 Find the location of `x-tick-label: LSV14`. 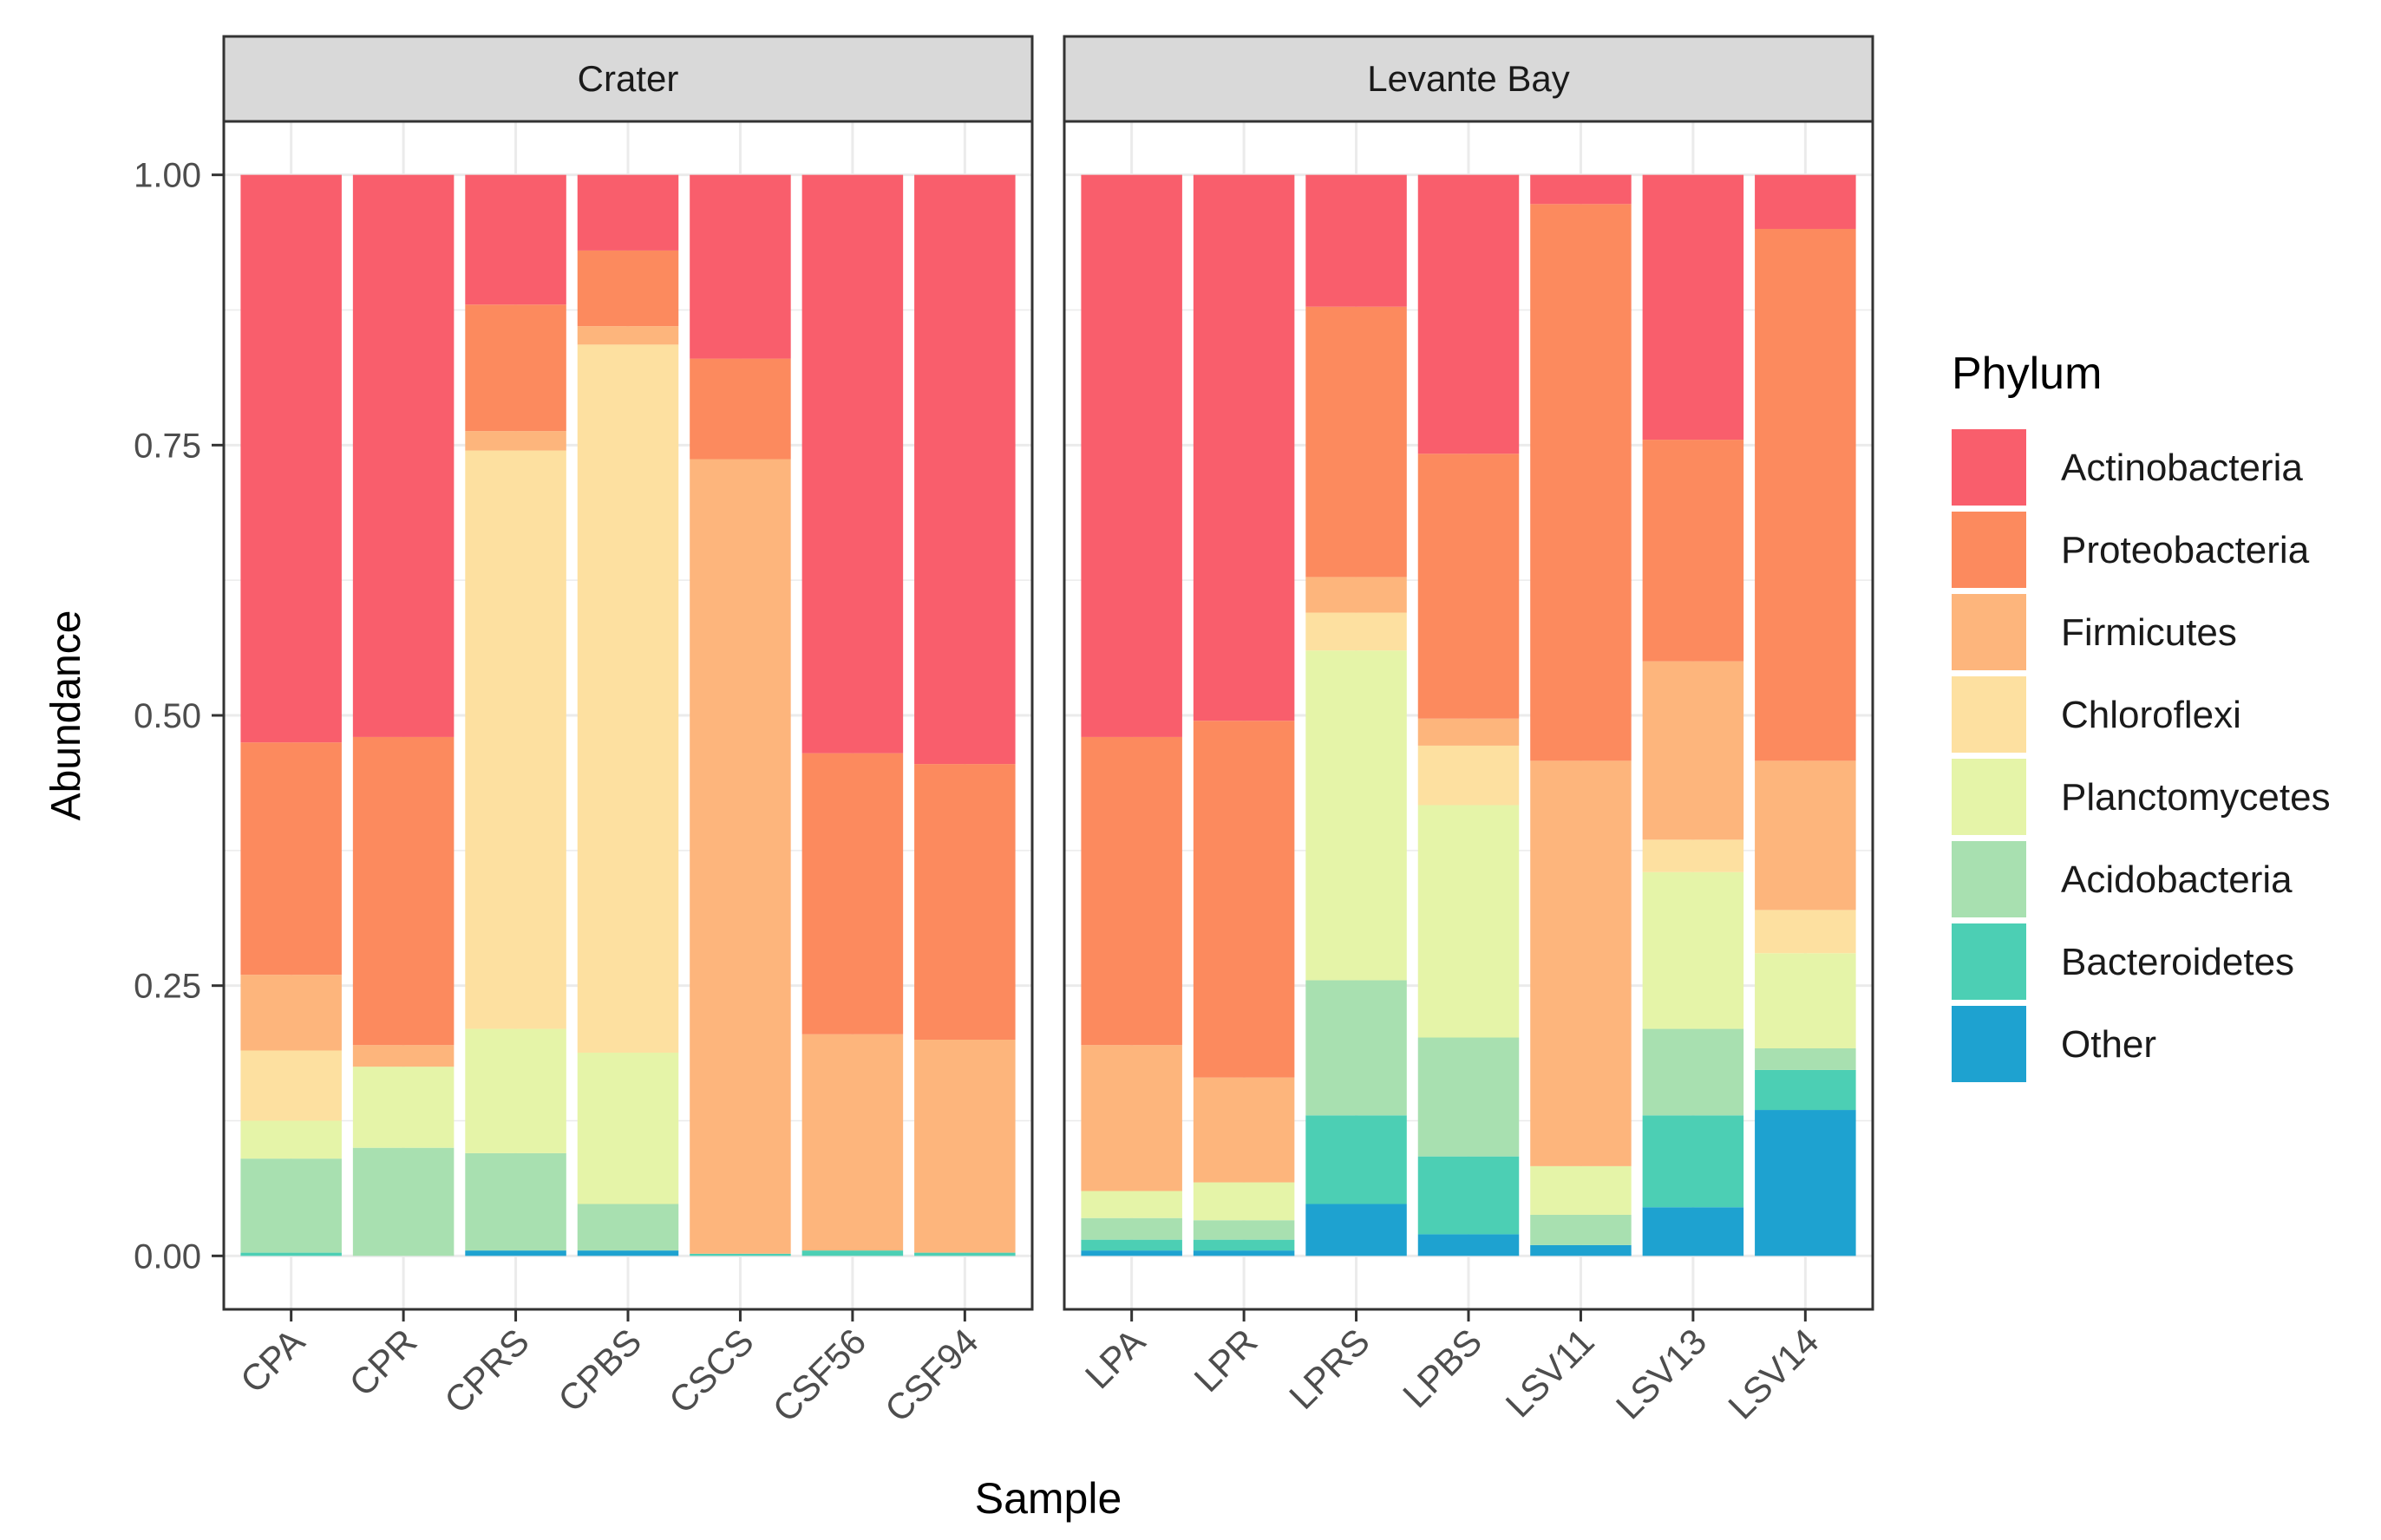

x-tick-label: LSV14 is located at coordinates (1773, 1373).